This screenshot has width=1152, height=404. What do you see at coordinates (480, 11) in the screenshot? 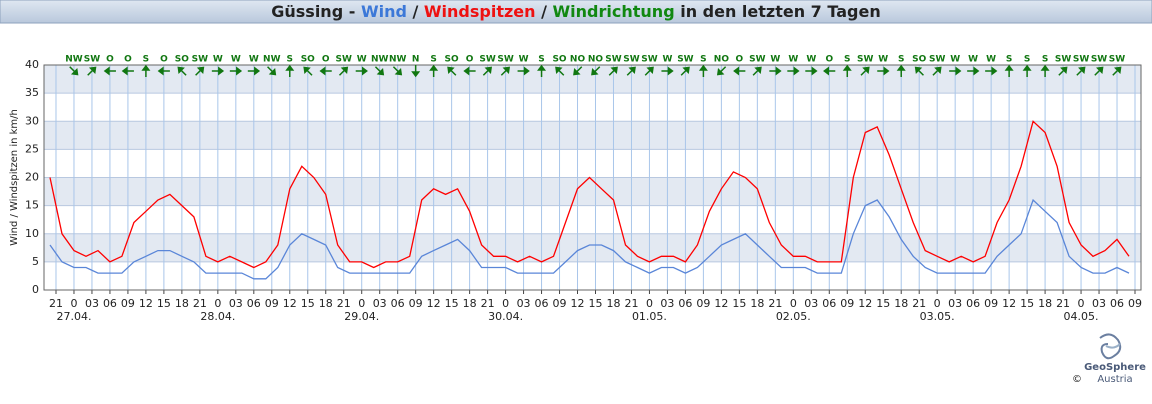
I see `title-part: Windspitzen` at bounding box center [480, 11].